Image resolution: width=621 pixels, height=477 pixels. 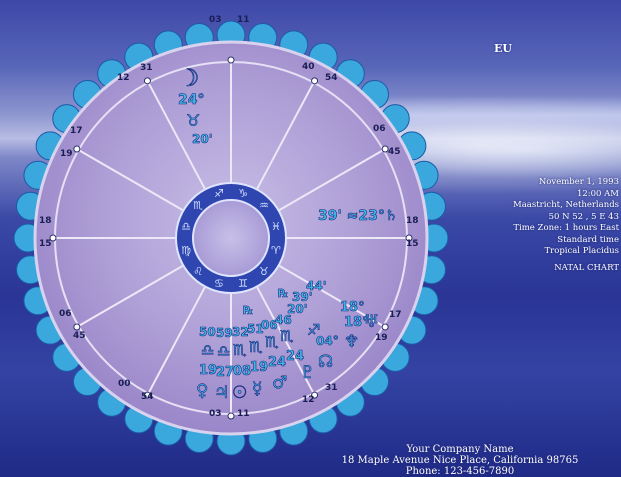 I want to click on cusp-top-degree: 03, so click(x=215, y=20).